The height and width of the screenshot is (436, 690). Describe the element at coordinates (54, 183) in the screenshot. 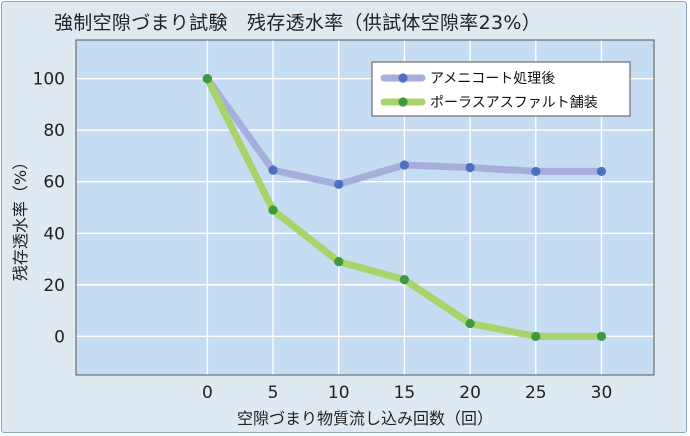

I see `y-tick-label: 60` at that location.